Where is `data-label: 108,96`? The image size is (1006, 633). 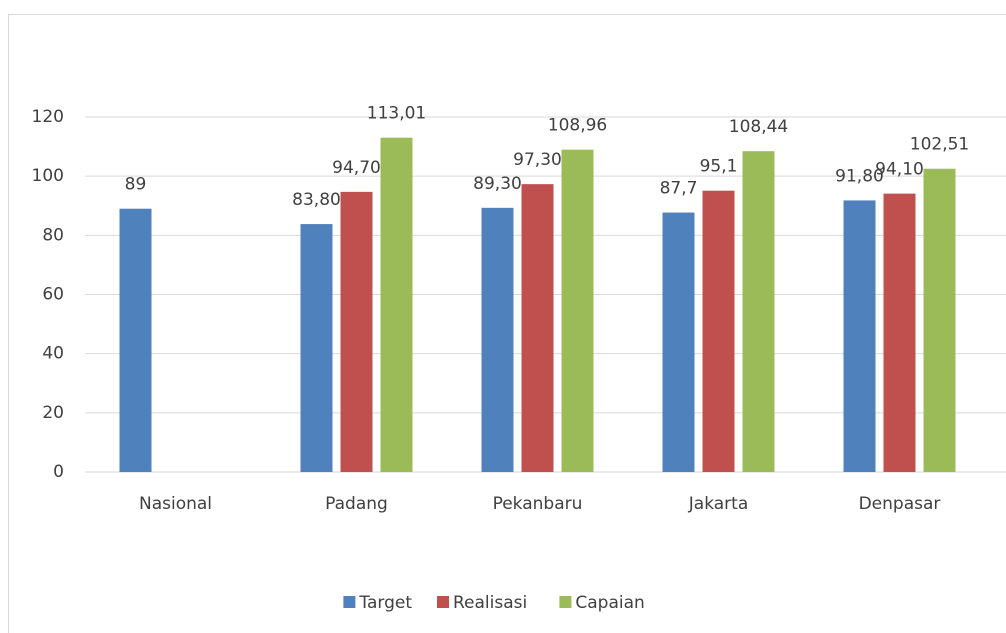 data-label: 108,96 is located at coordinates (577, 126).